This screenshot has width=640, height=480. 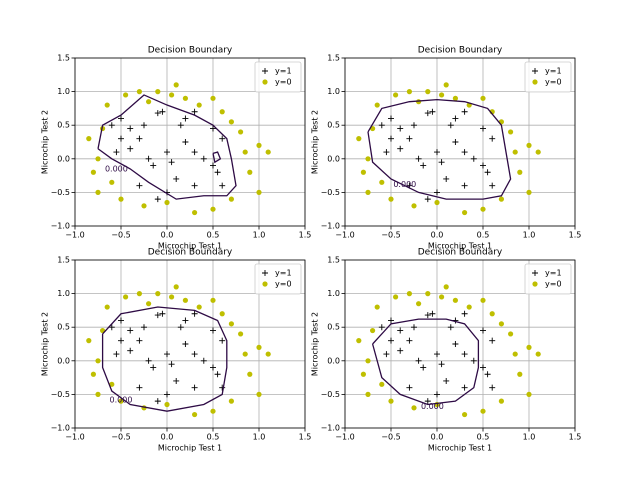 What do you see at coordinates (63, 125) in the screenshot?
I see `y-tick-label: 0.5` at bounding box center [63, 125].